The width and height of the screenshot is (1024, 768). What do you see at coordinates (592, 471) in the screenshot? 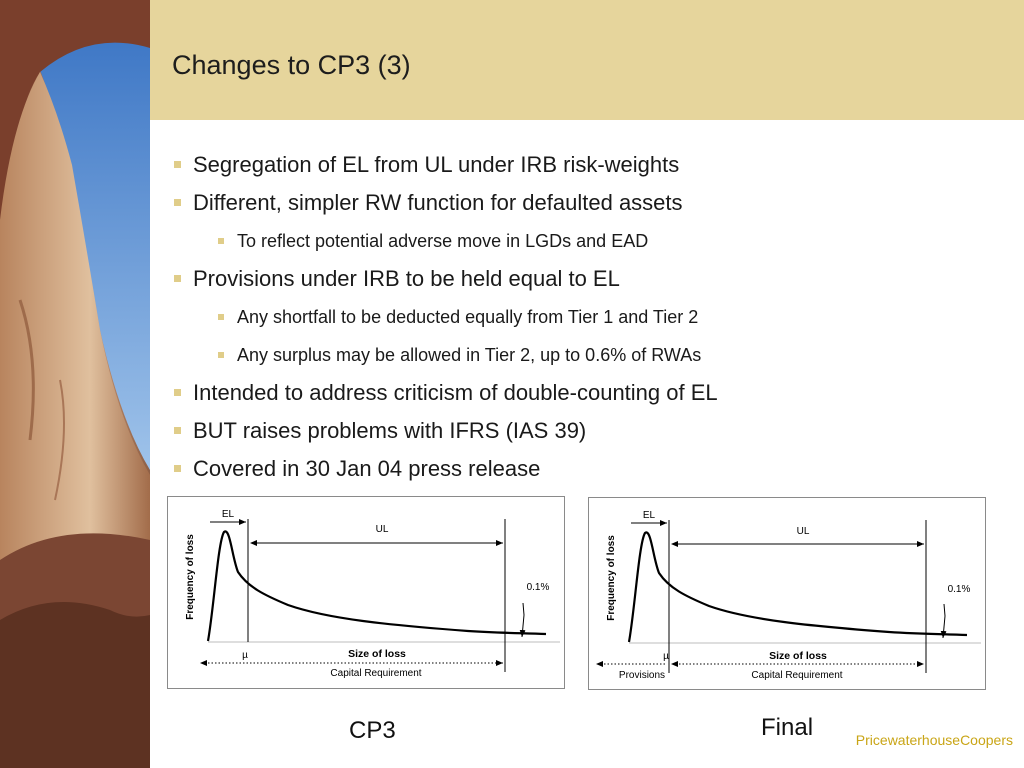
I see `bullet-item: Covered in 30 Jan 04 press release` at bounding box center [592, 471].